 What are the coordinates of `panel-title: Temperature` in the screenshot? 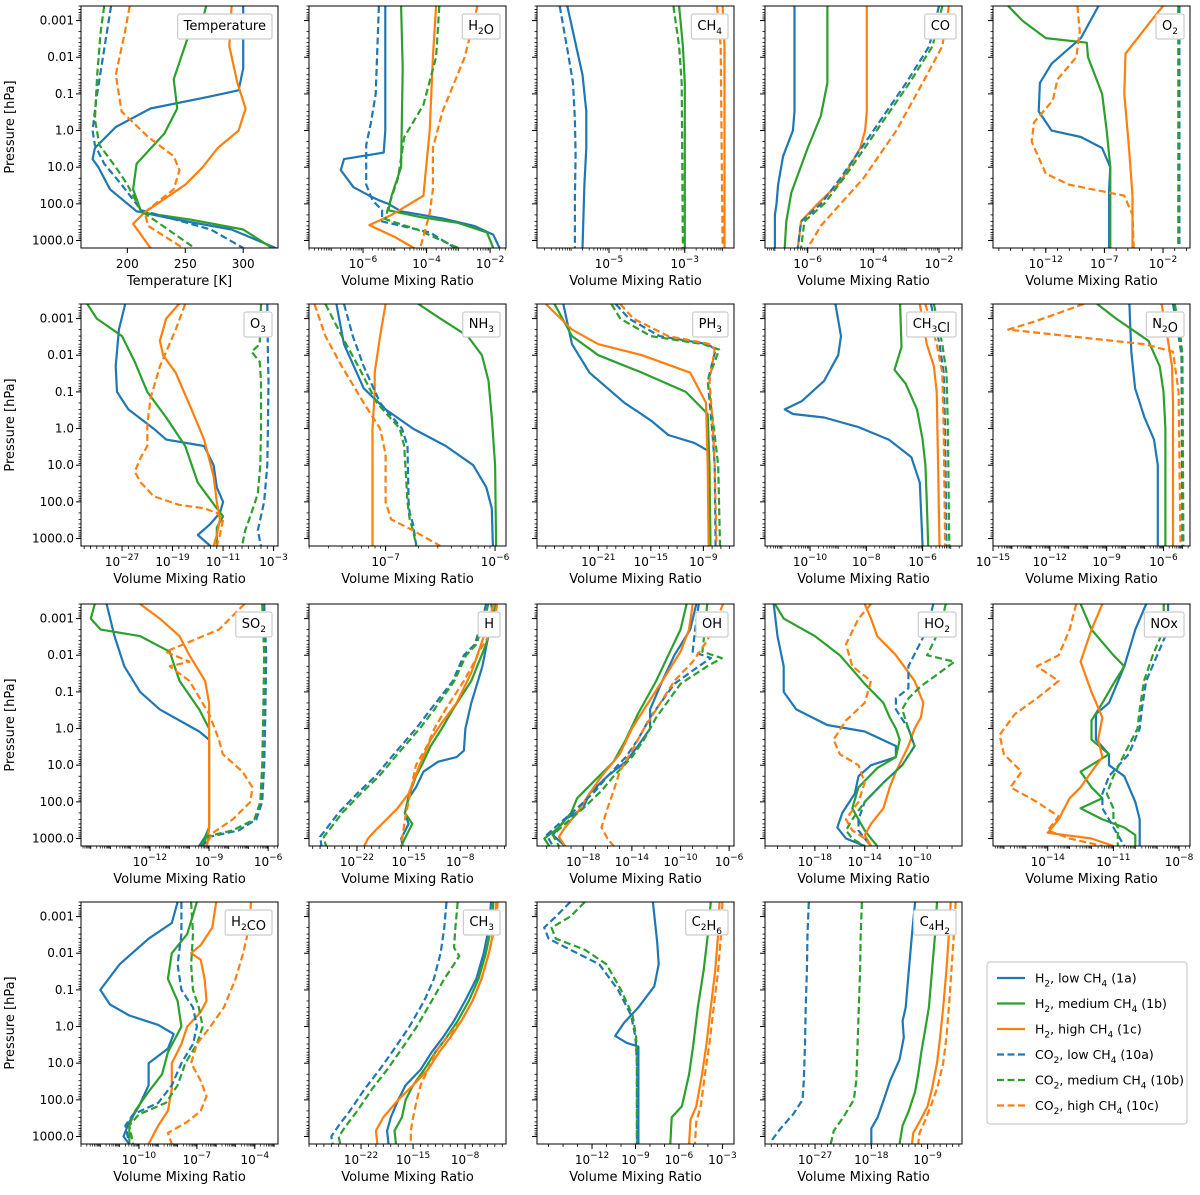 It's located at (225, 26).